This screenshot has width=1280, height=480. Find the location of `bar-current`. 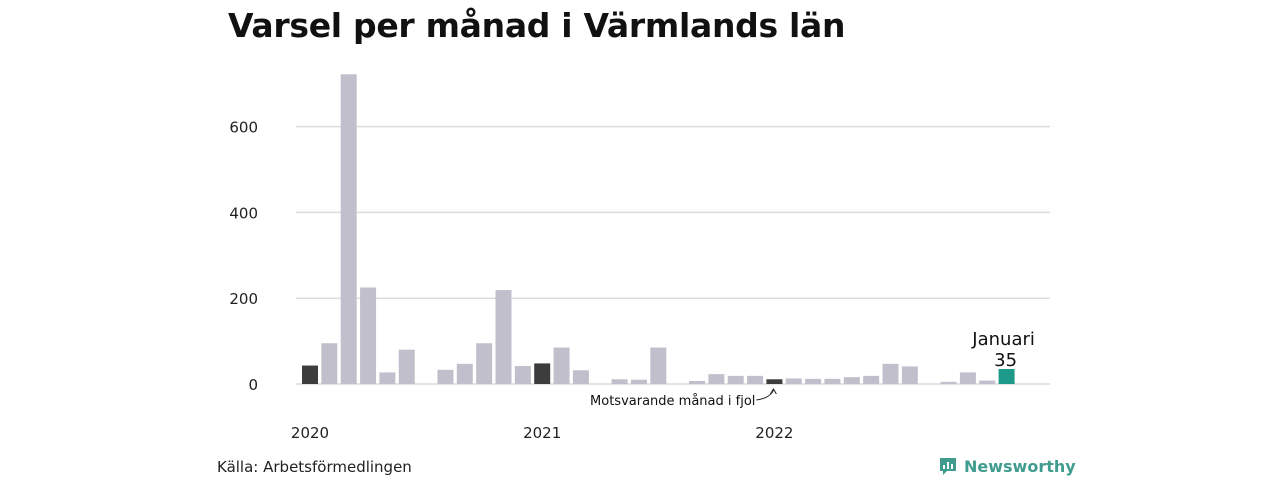

bar-current is located at coordinates (1006, 376).